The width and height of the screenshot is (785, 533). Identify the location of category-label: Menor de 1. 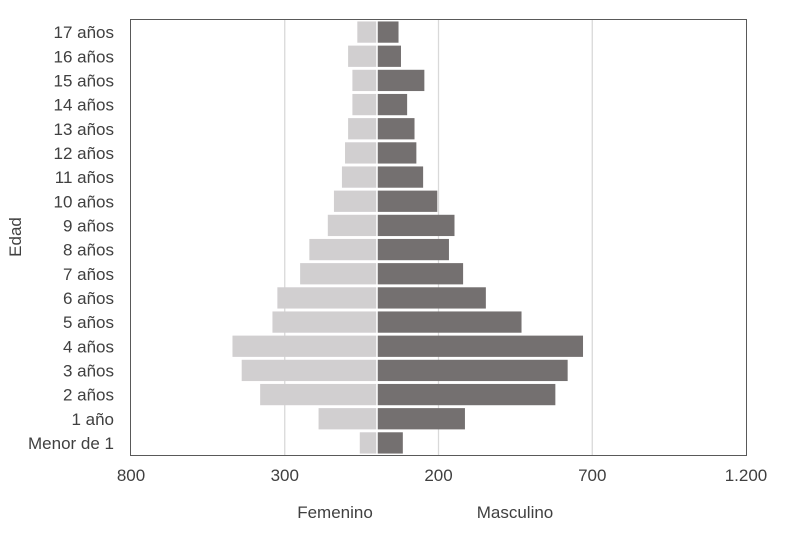
(71, 443).